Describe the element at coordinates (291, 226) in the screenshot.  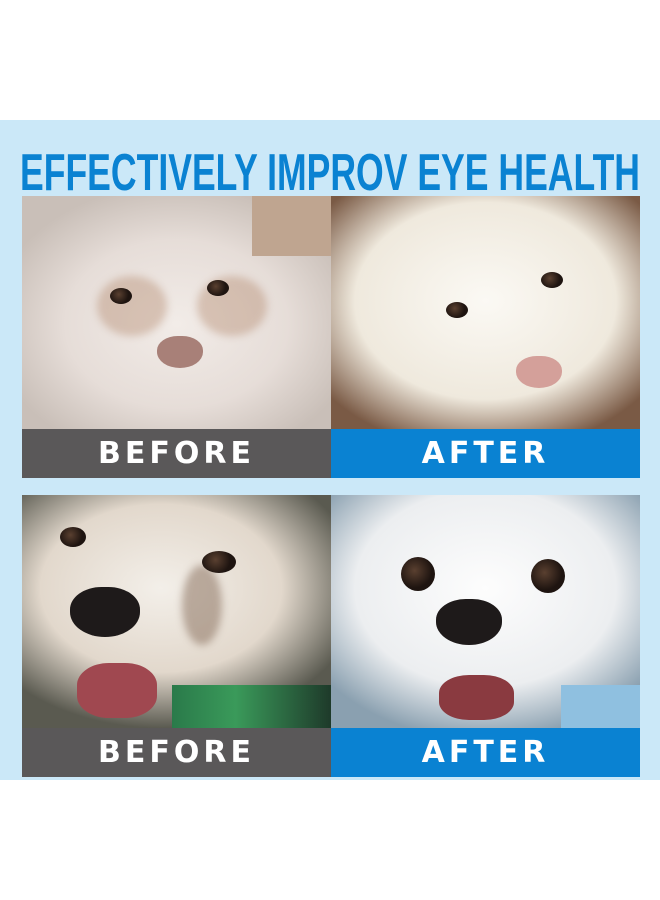
I see `brick-wall` at that location.